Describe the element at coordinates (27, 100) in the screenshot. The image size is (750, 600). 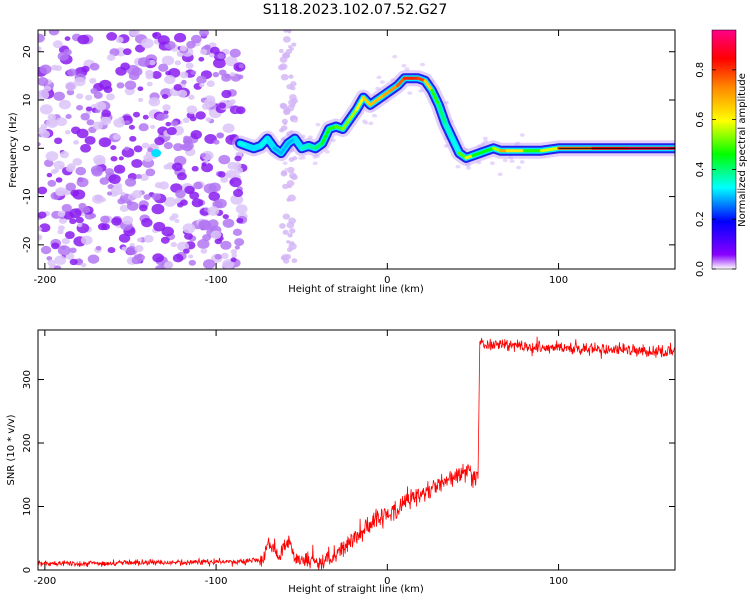
I see `y-tick-label: 10` at that location.